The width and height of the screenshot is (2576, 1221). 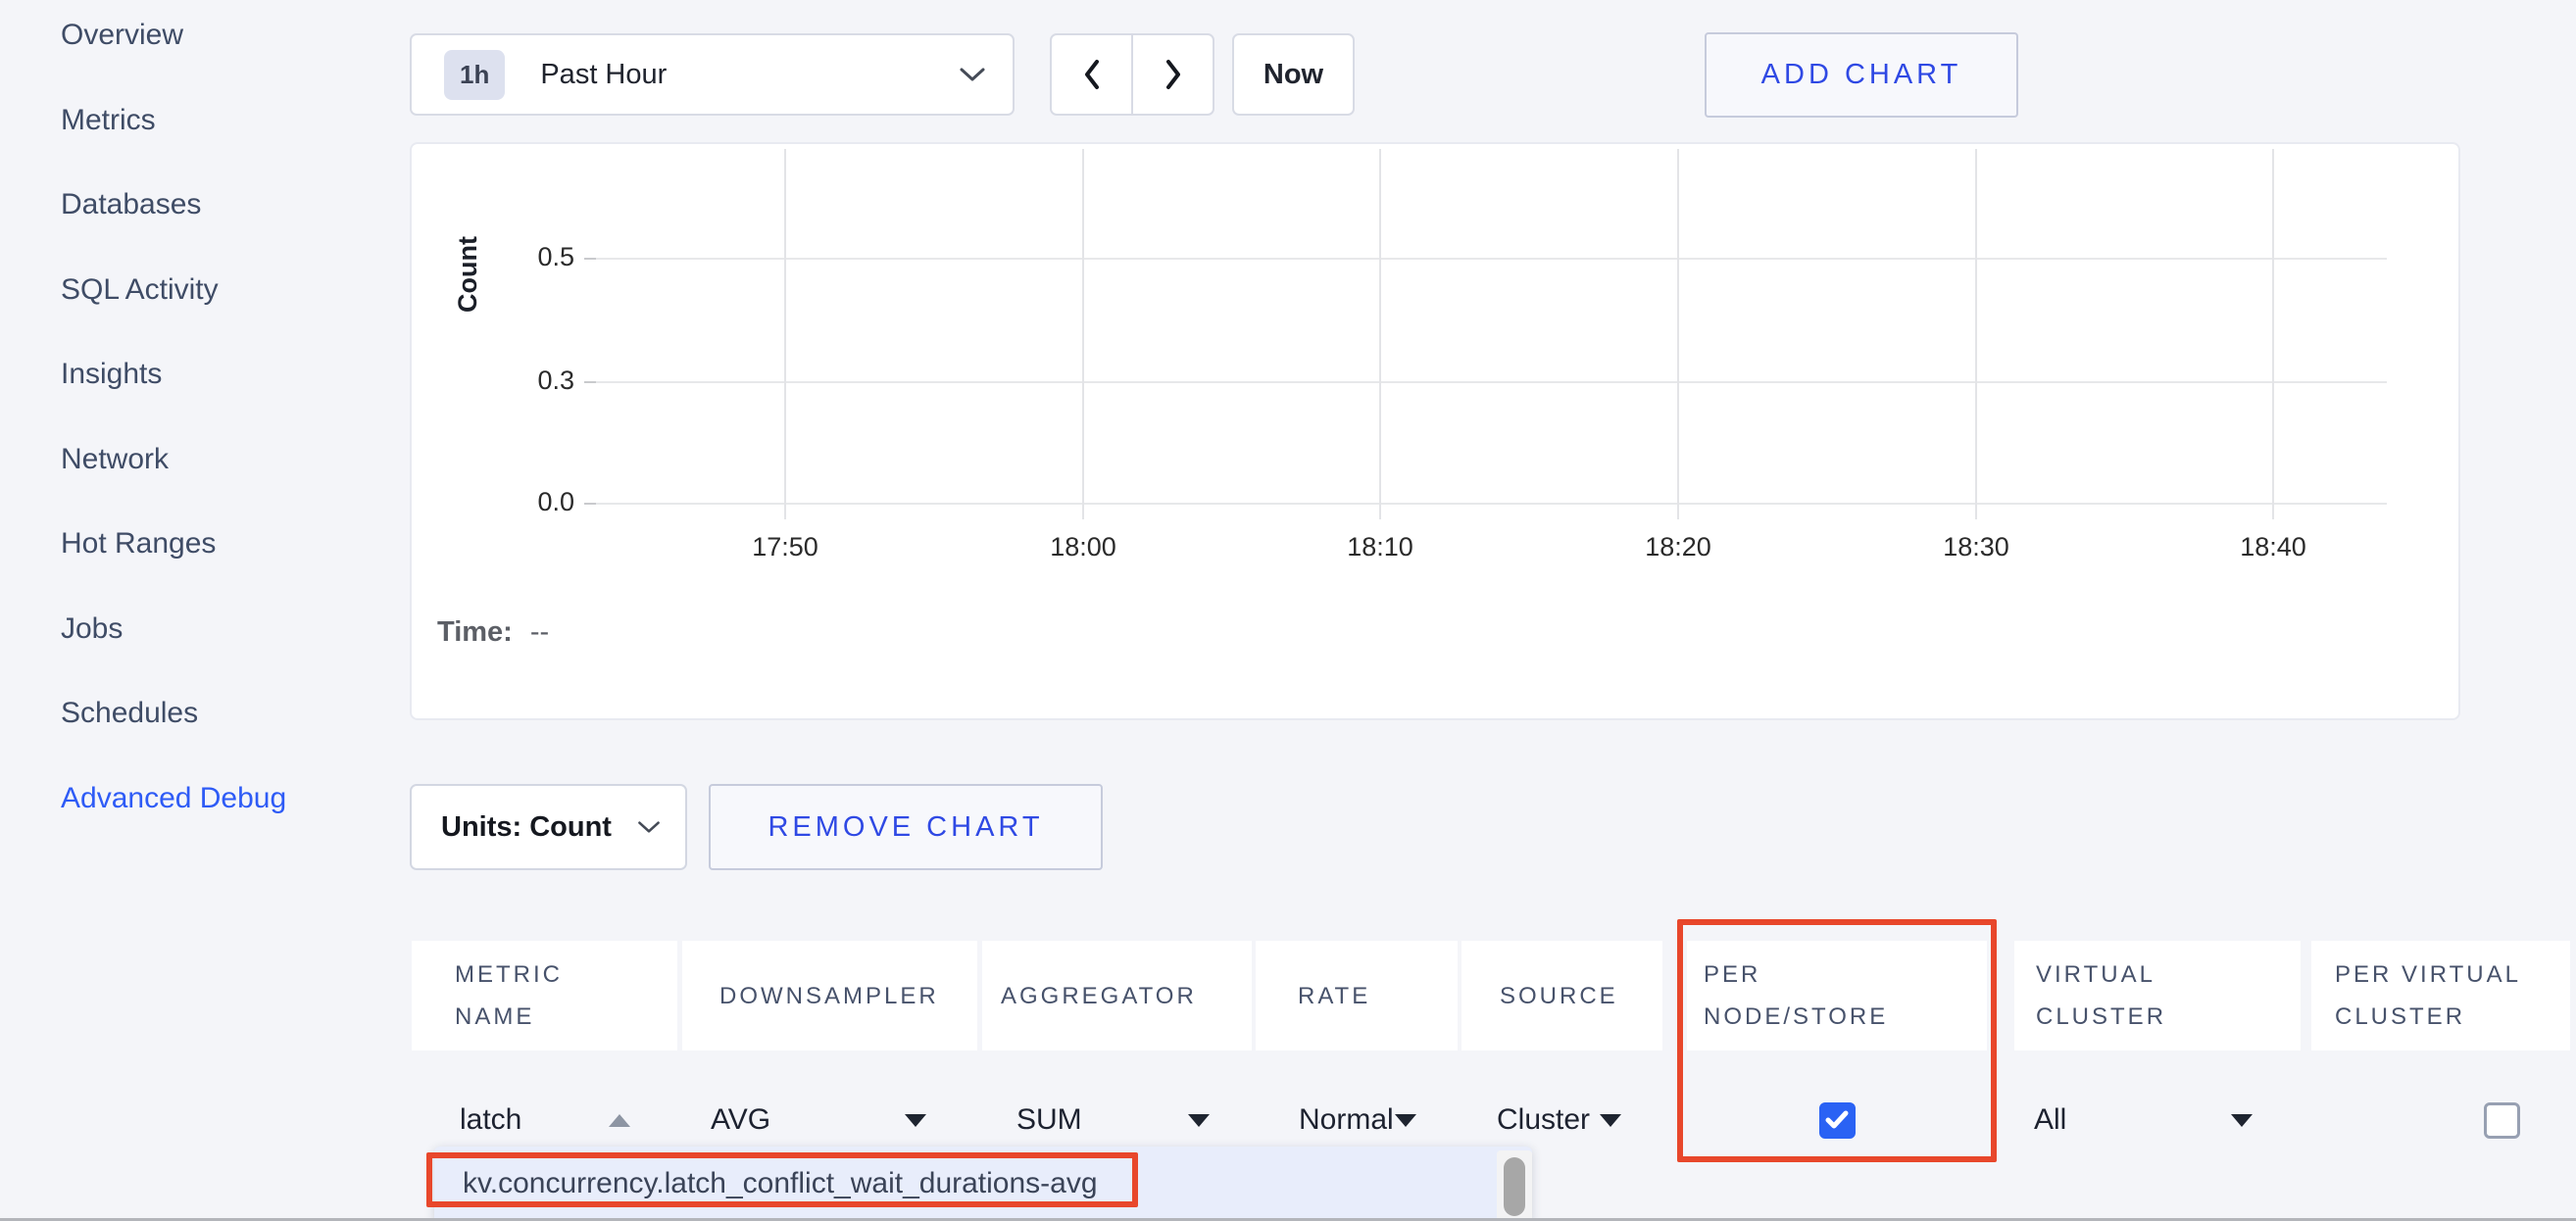 What do you see at coordinates (2157, 995) in the screenshot?
I see `column-header-virtual-cluster: VIRTUAL CLUSTER` at bounding box center [2157, 995].